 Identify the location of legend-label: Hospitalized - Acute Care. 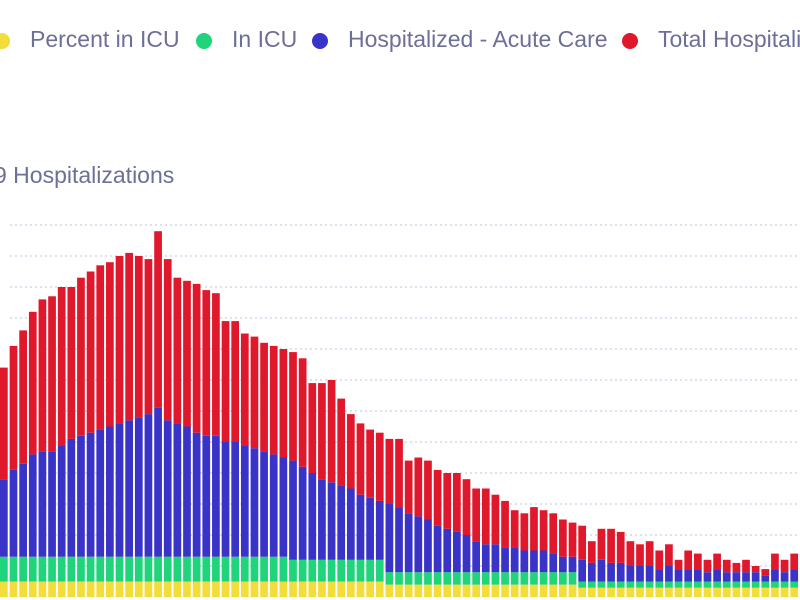
(478, 39).